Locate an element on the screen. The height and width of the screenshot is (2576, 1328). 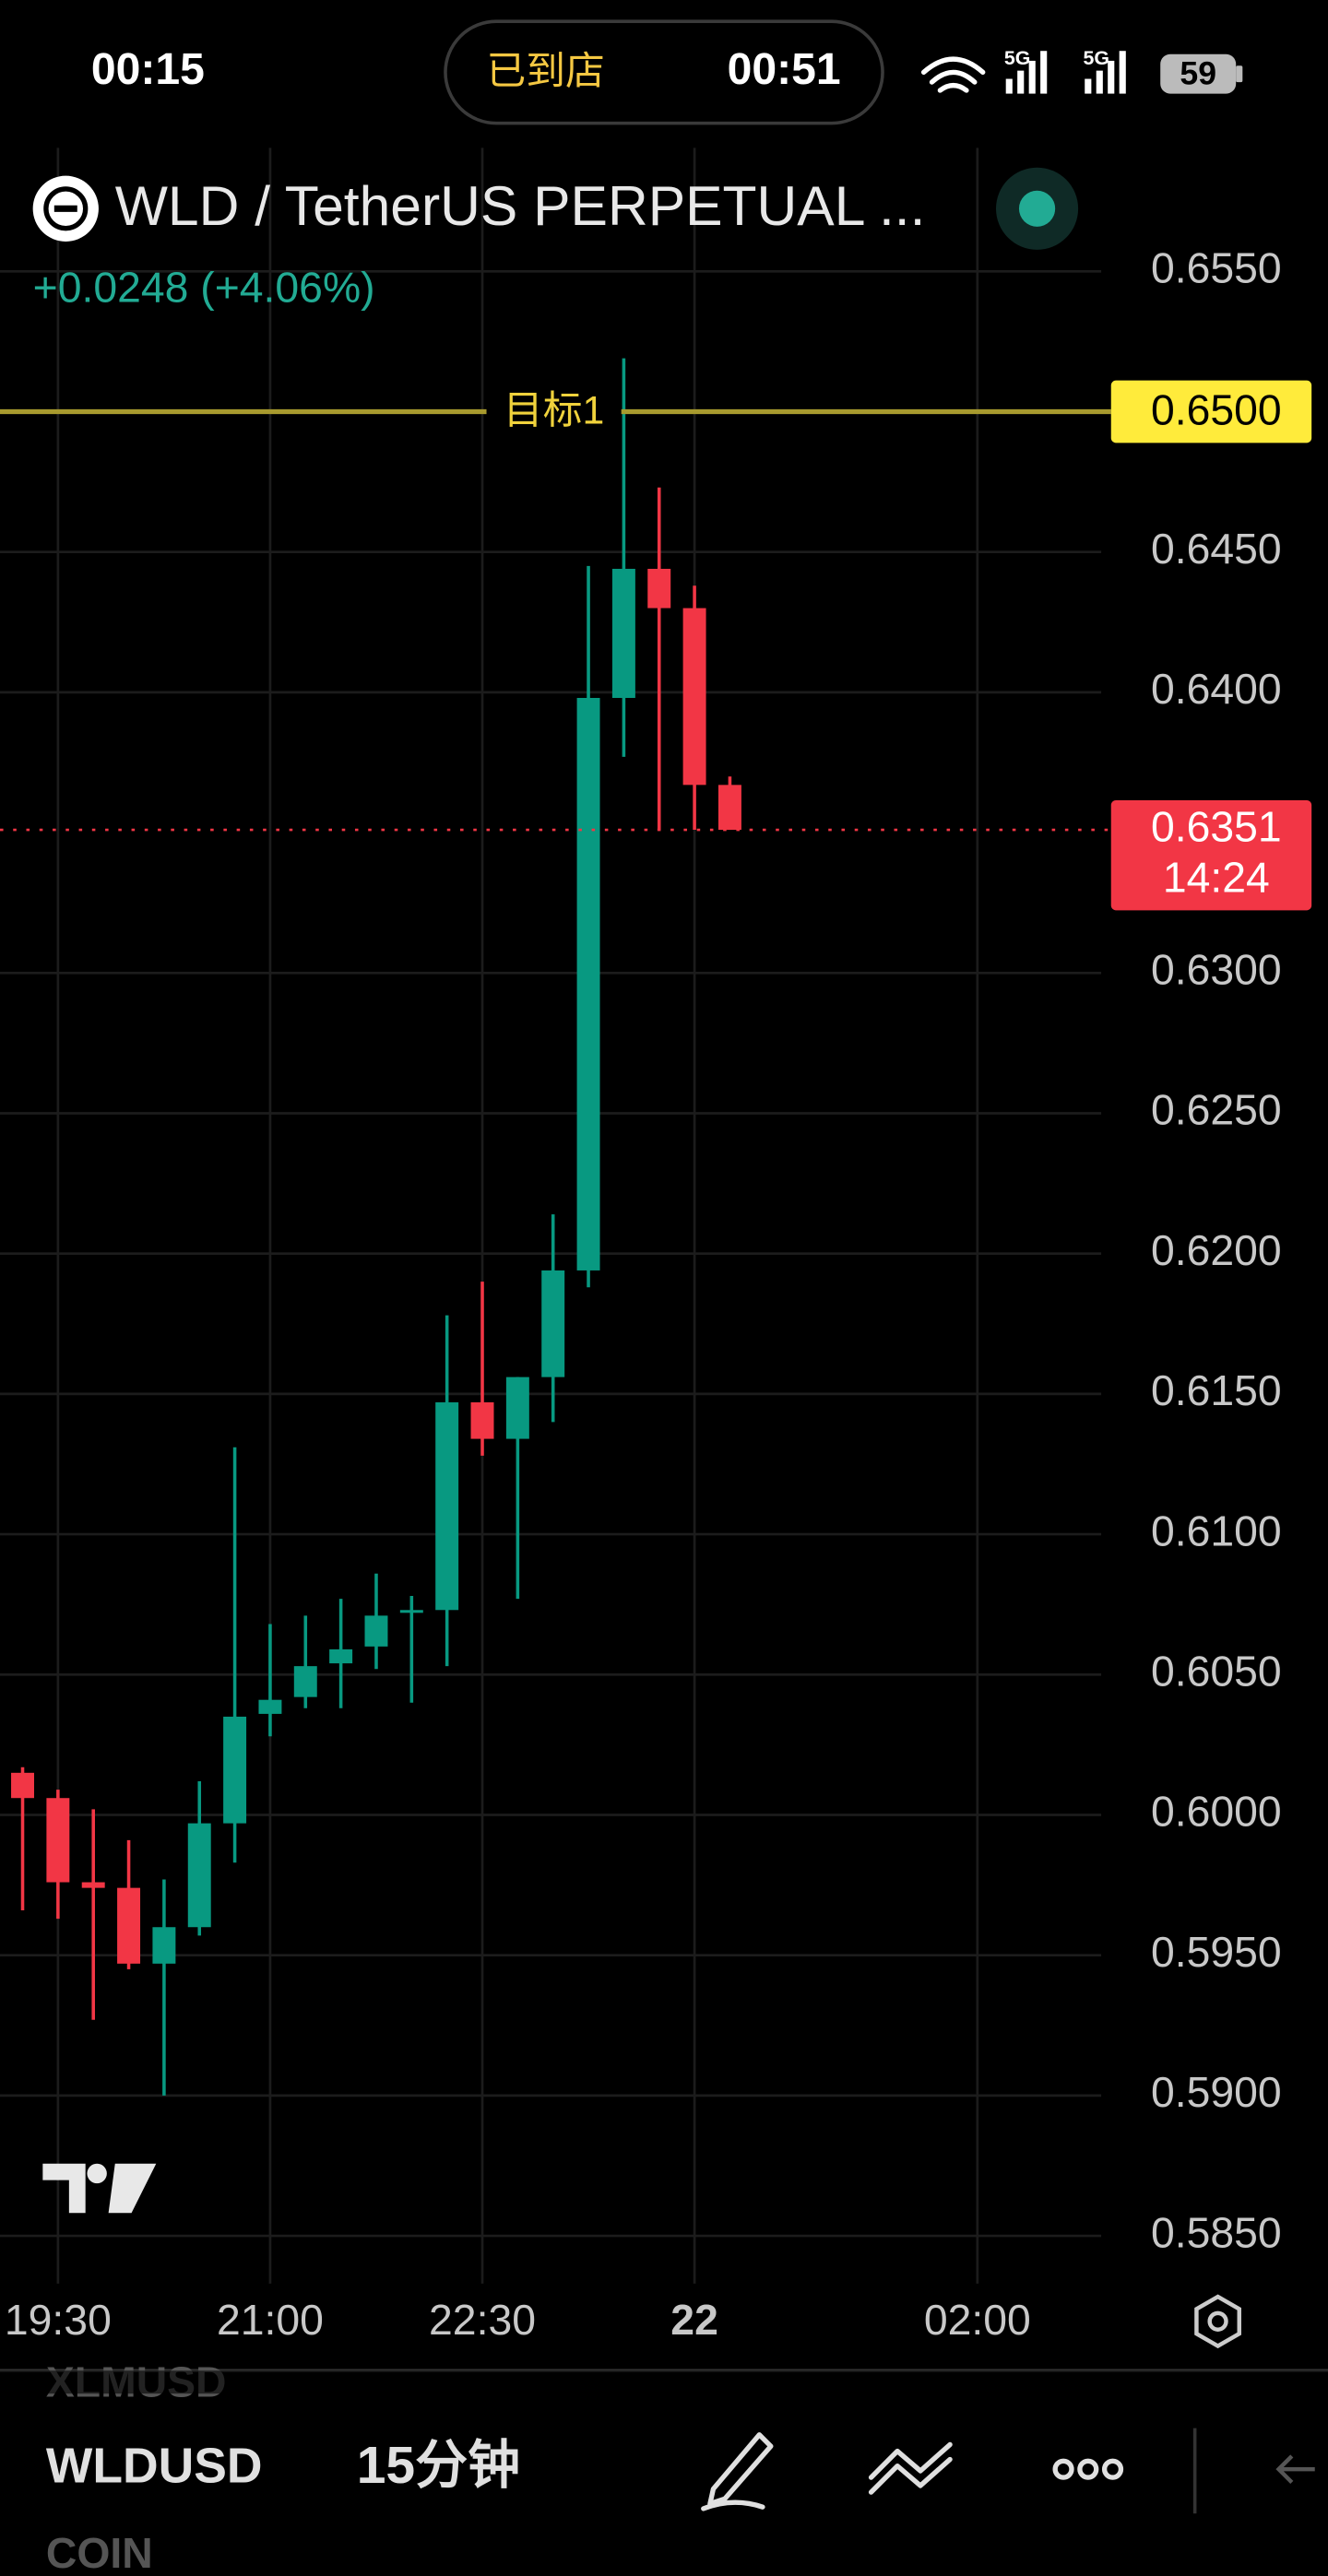
y-tick-label: 0.6150 is located at coordinates (1216, 1390).